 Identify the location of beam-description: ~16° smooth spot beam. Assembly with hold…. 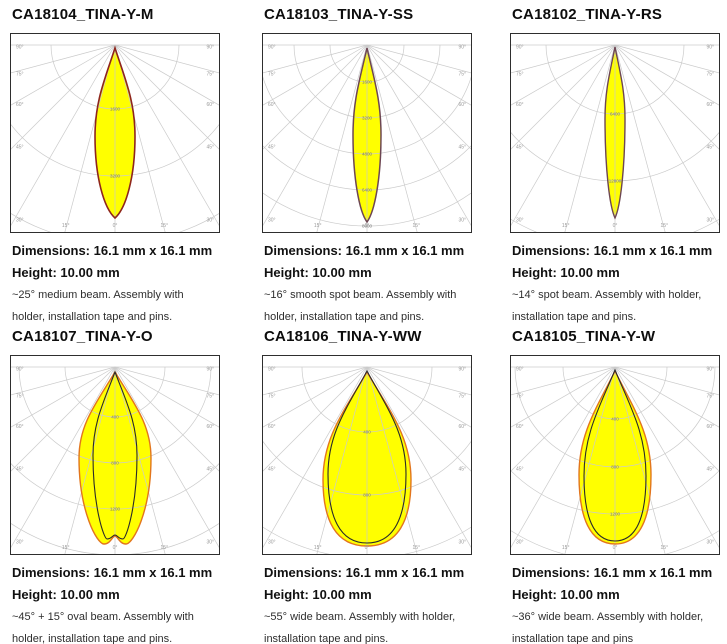
(371, 306).